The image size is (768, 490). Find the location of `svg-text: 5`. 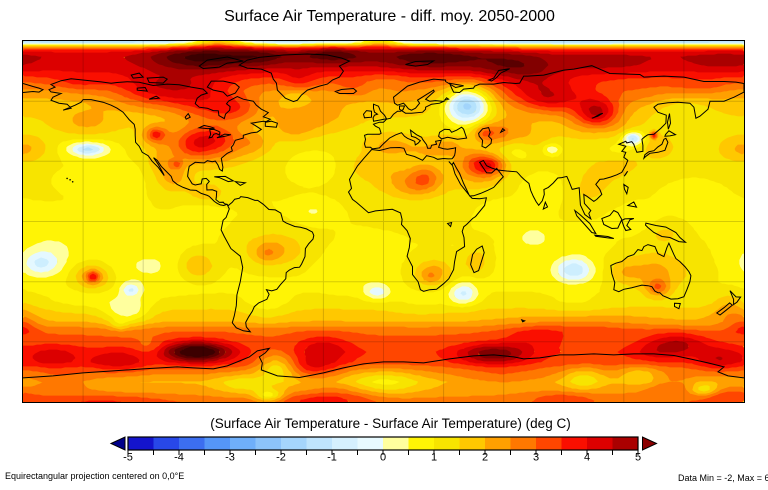

svg-text: 5 is located at coordinates (638, 458).